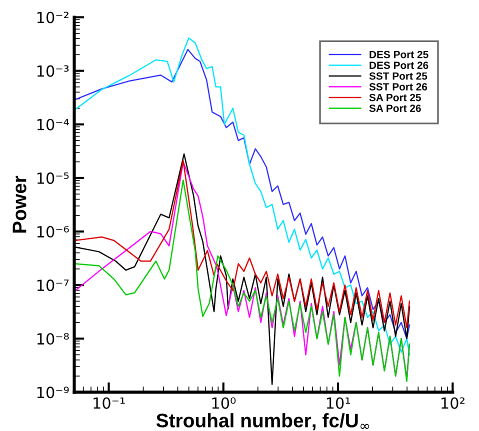 Image resolution: width=479 pixels, height=431 pixels. I want to click on x-axis-title: Strouhal number, fc/U$_{∞}$, so click(262, 421).